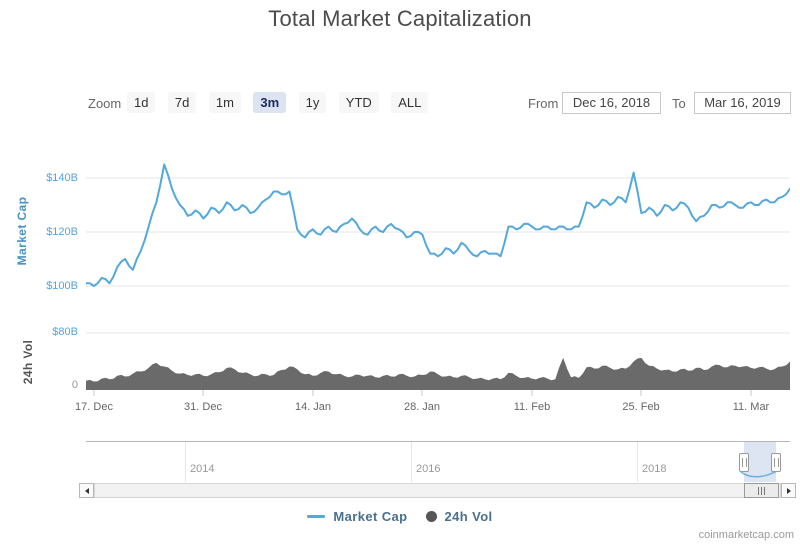 The height and width of the screenshot is (550, 800). I want to click on legend-label: 24h Vol, so click(468, 516).